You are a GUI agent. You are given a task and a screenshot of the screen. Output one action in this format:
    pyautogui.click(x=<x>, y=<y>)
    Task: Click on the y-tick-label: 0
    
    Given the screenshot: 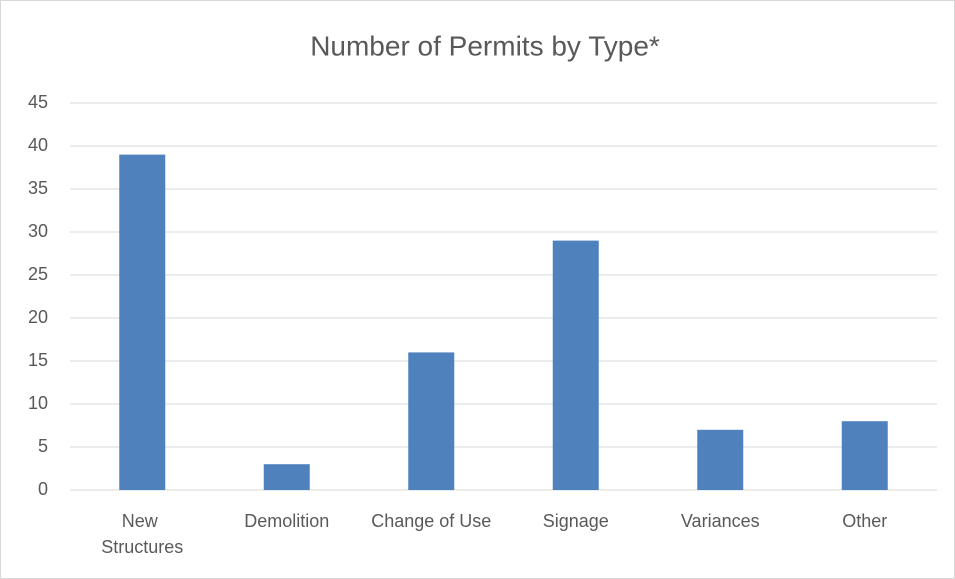 What is the action you would take?
    pyautogui.click(x=43, y=489)
    